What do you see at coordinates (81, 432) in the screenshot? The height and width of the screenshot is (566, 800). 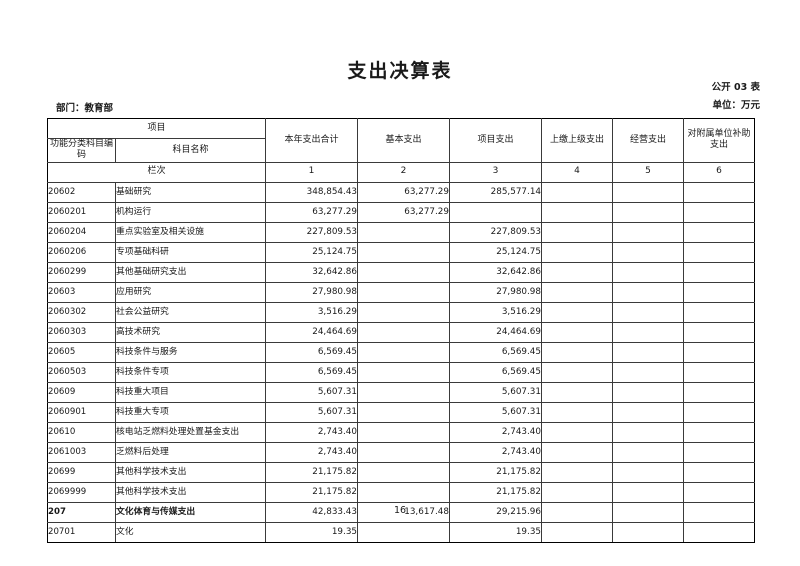 I see `cell-function-code: 20610` at bounding box center [81, 432].